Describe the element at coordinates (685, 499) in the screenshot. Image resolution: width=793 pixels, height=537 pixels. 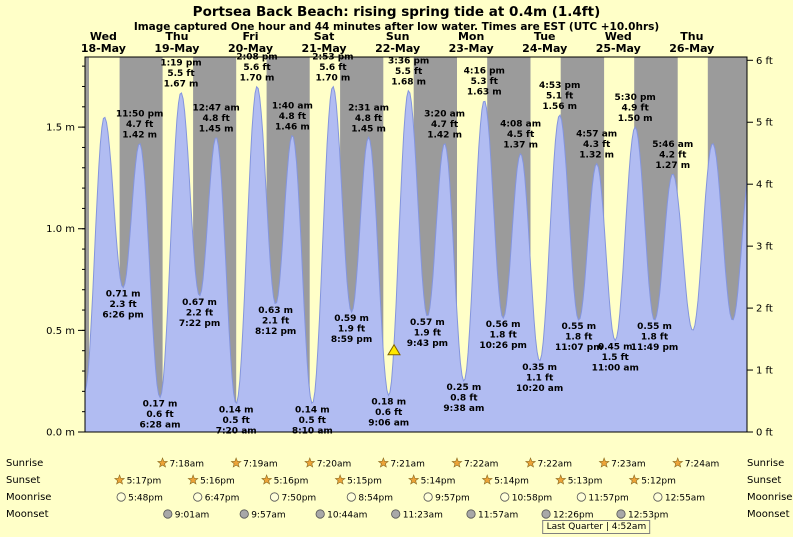
I see `moonrise-time: 12:55am` at that location.